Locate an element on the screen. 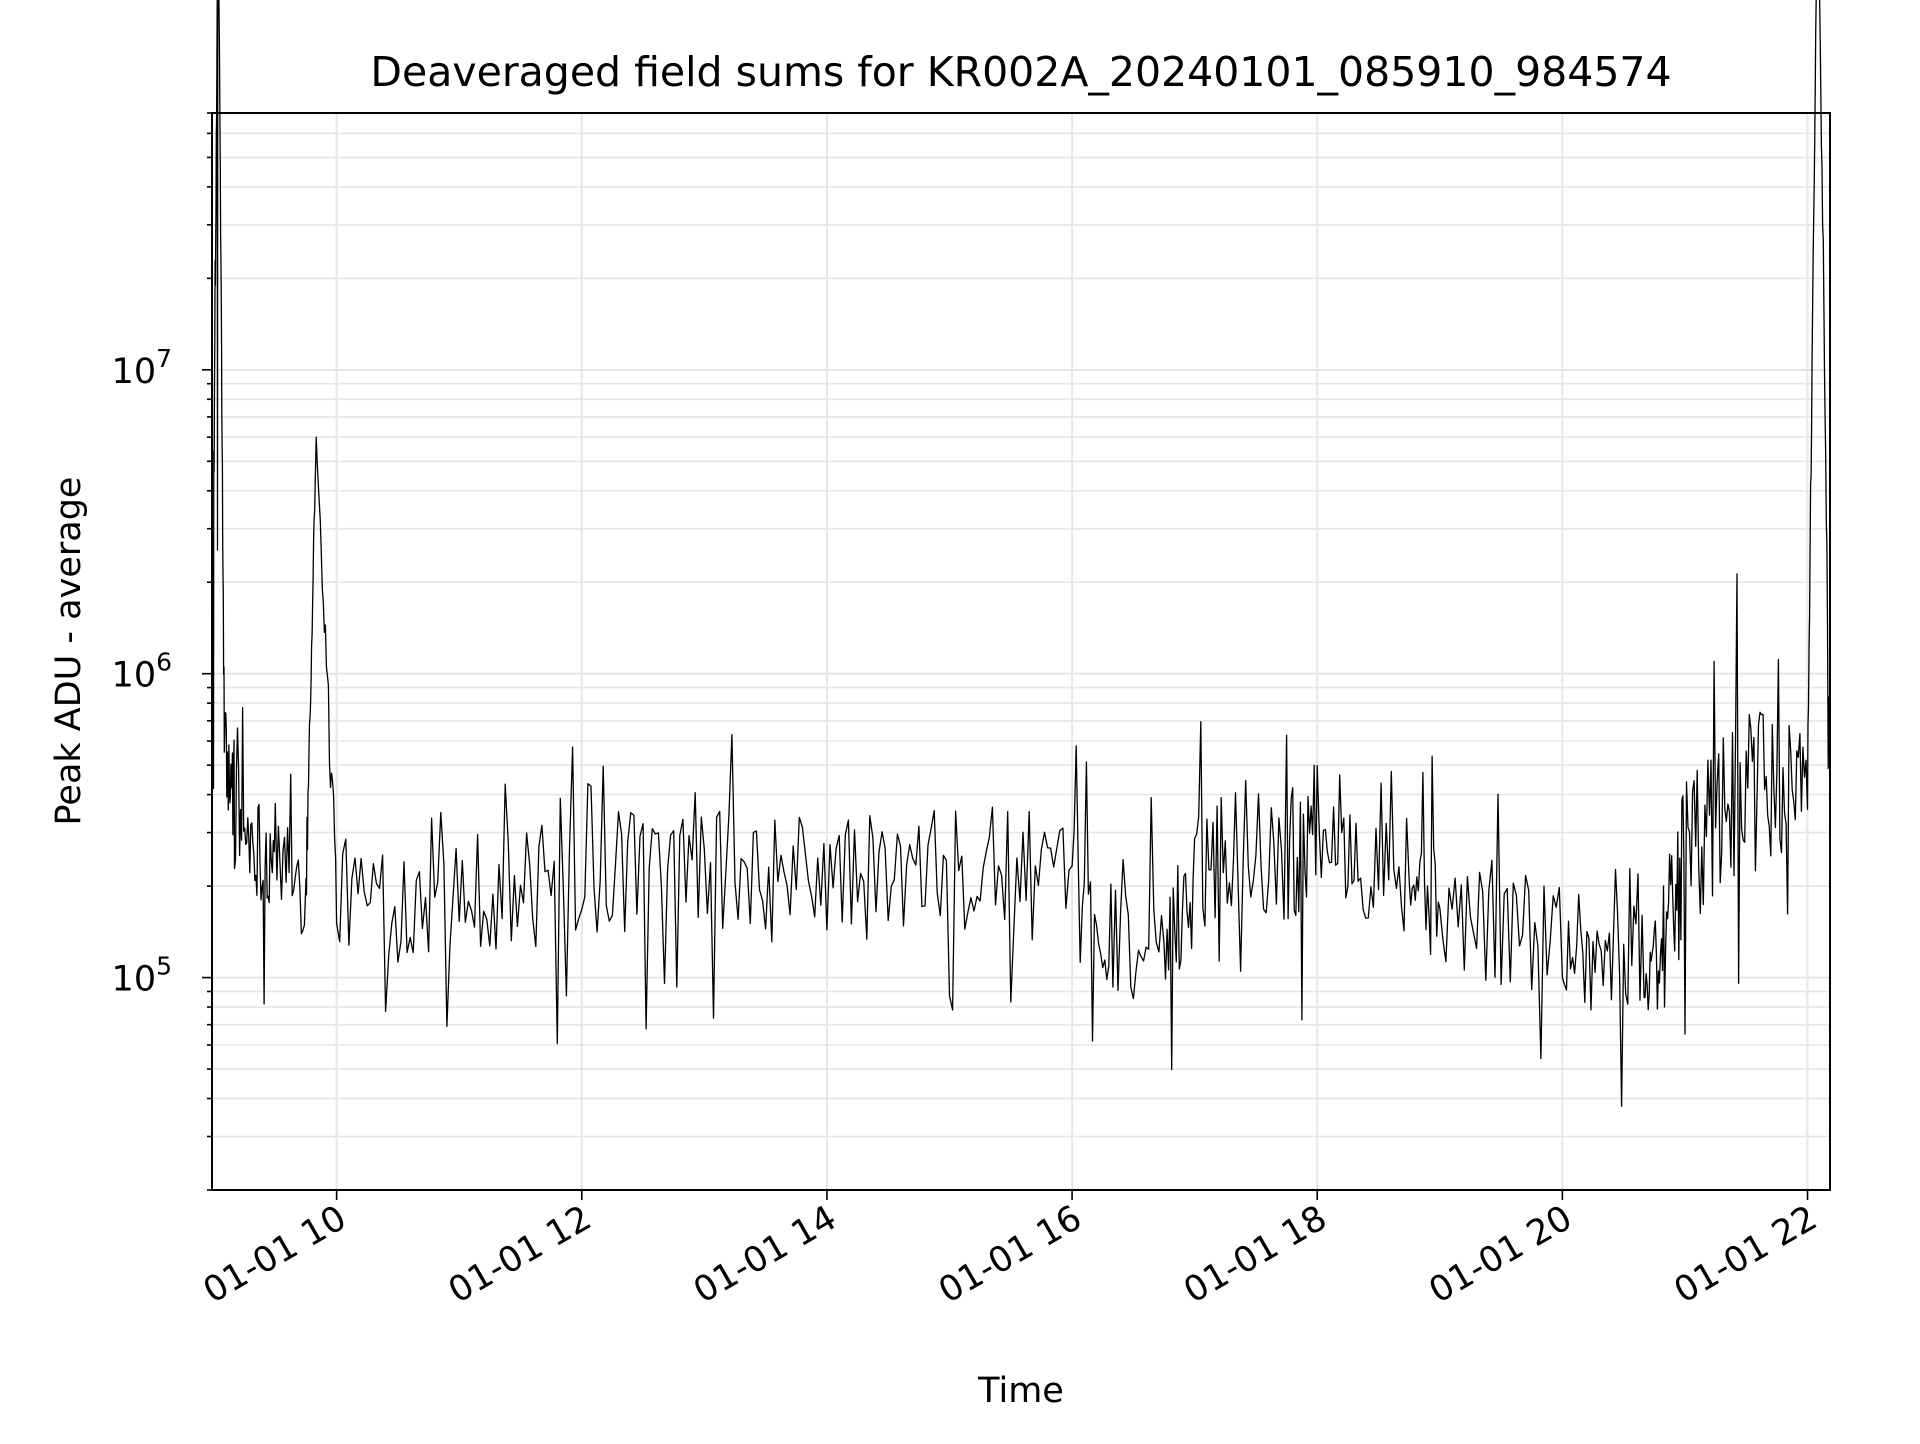 This screenshot has width=1920, height=1444. y-tick-label: 10⁶ is located at coordinates (142, 672).